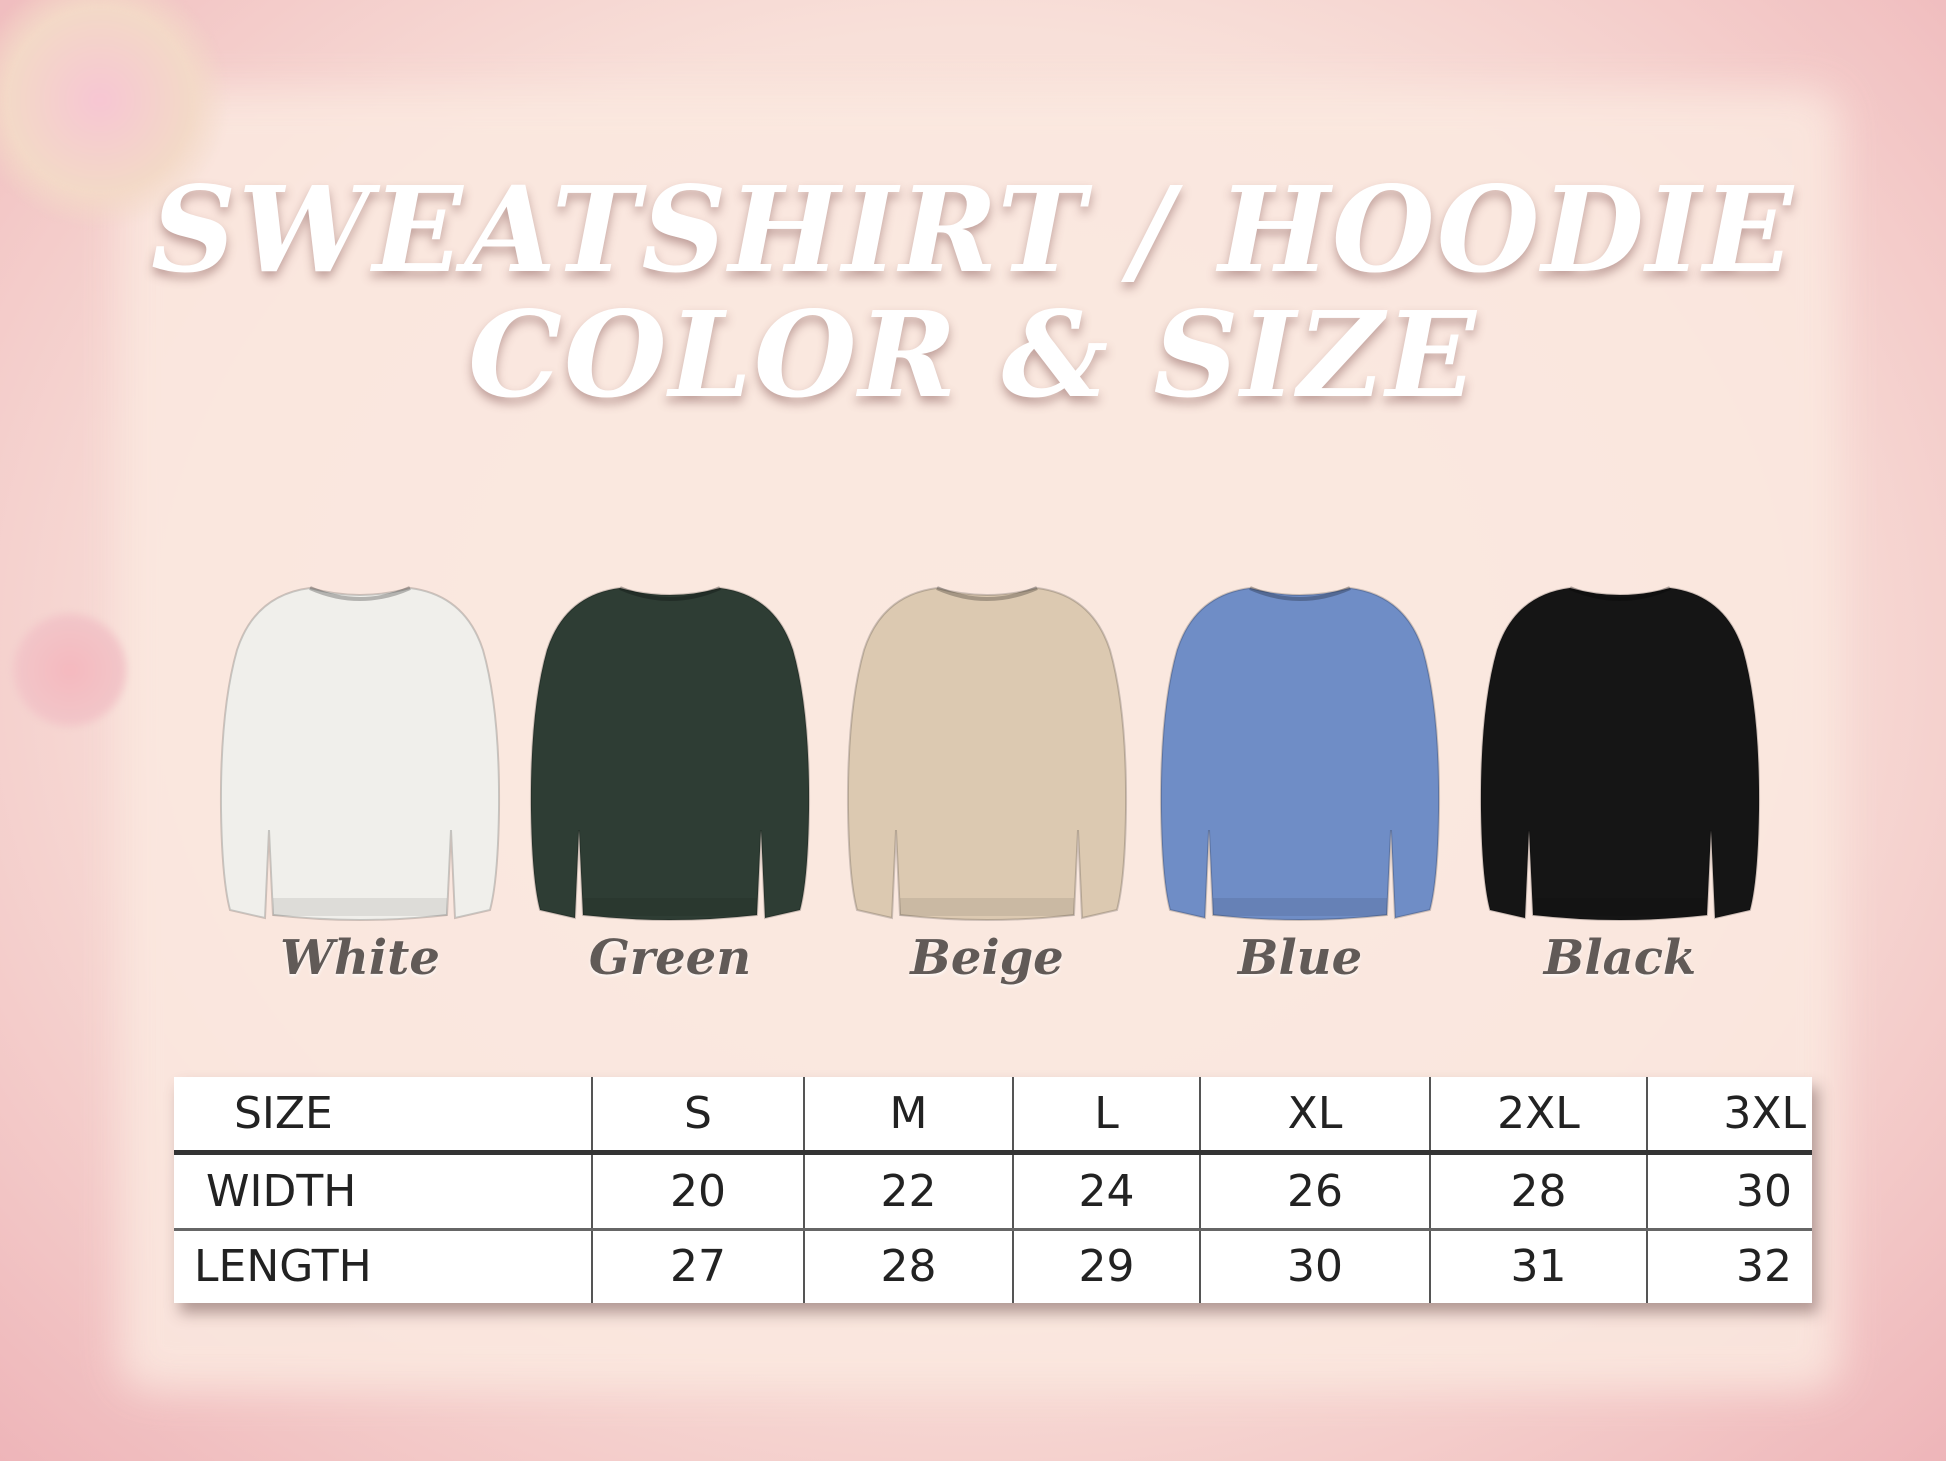 The height and width of the screenshot is (1461, 1946). Describe the element at coordinates (670, 753) in the screenshot. I see `sweatshirt-green-image` at that location.